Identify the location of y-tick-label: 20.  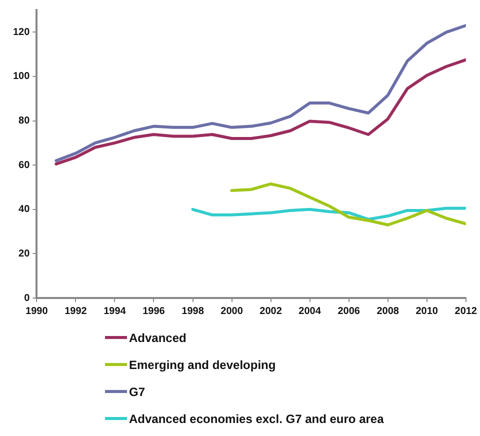
(24, 254).